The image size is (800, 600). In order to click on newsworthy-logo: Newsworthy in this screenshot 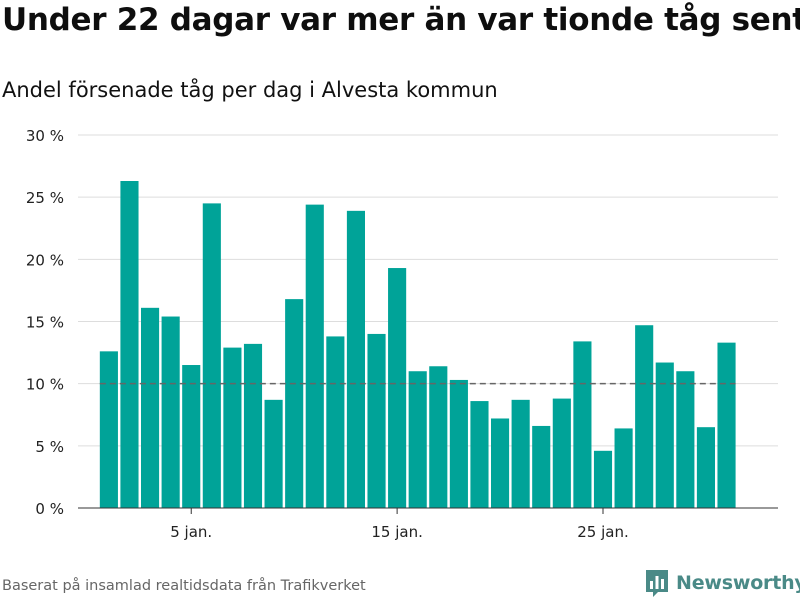, I will do `click(722, 583)`.